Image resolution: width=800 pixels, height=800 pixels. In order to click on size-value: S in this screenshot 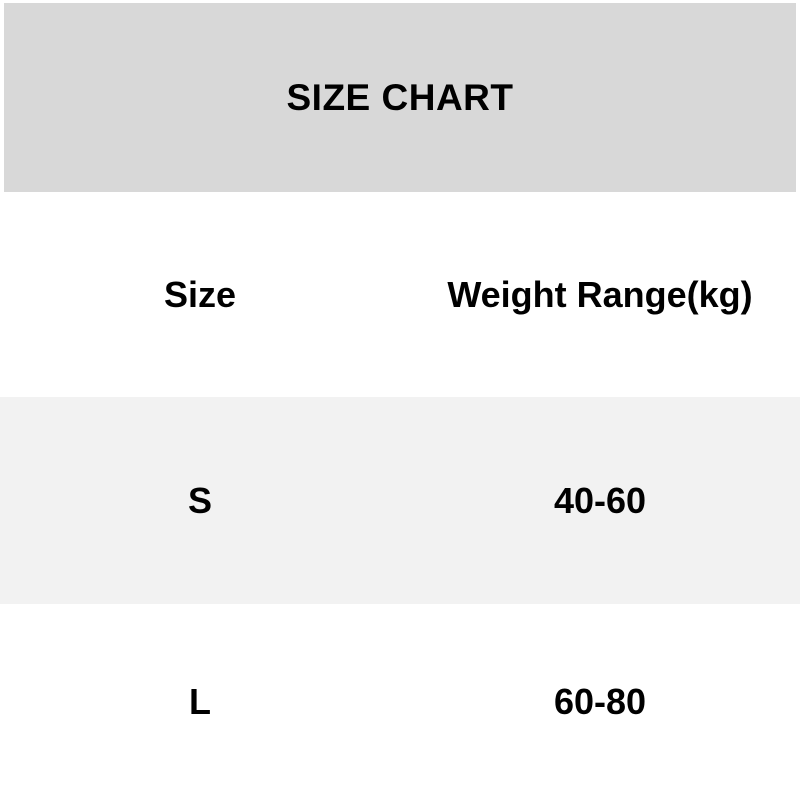, I will do `click(199, 500)`.